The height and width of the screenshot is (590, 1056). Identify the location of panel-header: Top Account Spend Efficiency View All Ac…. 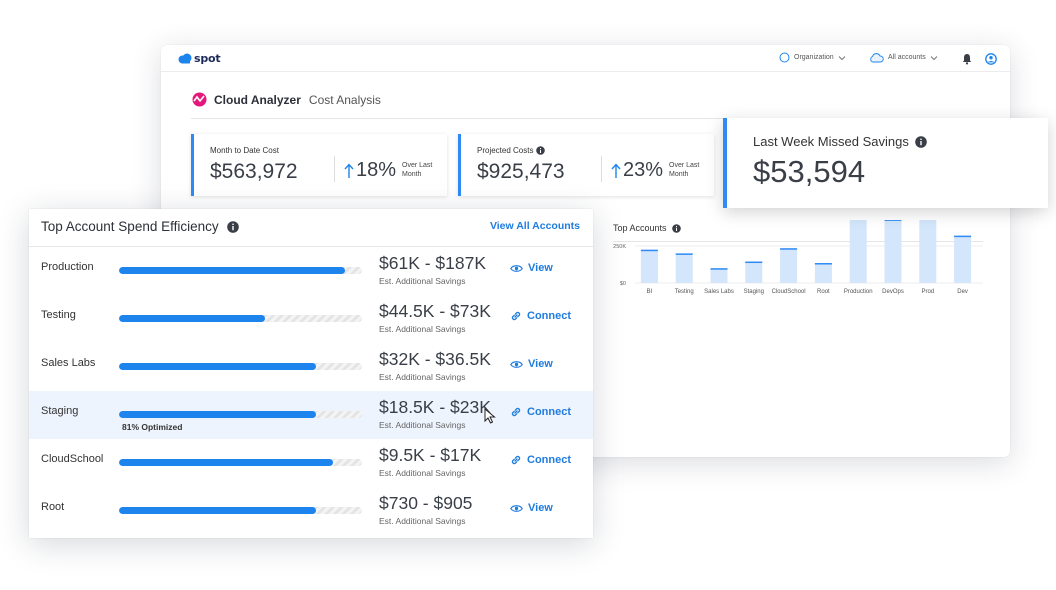
(311, 228).